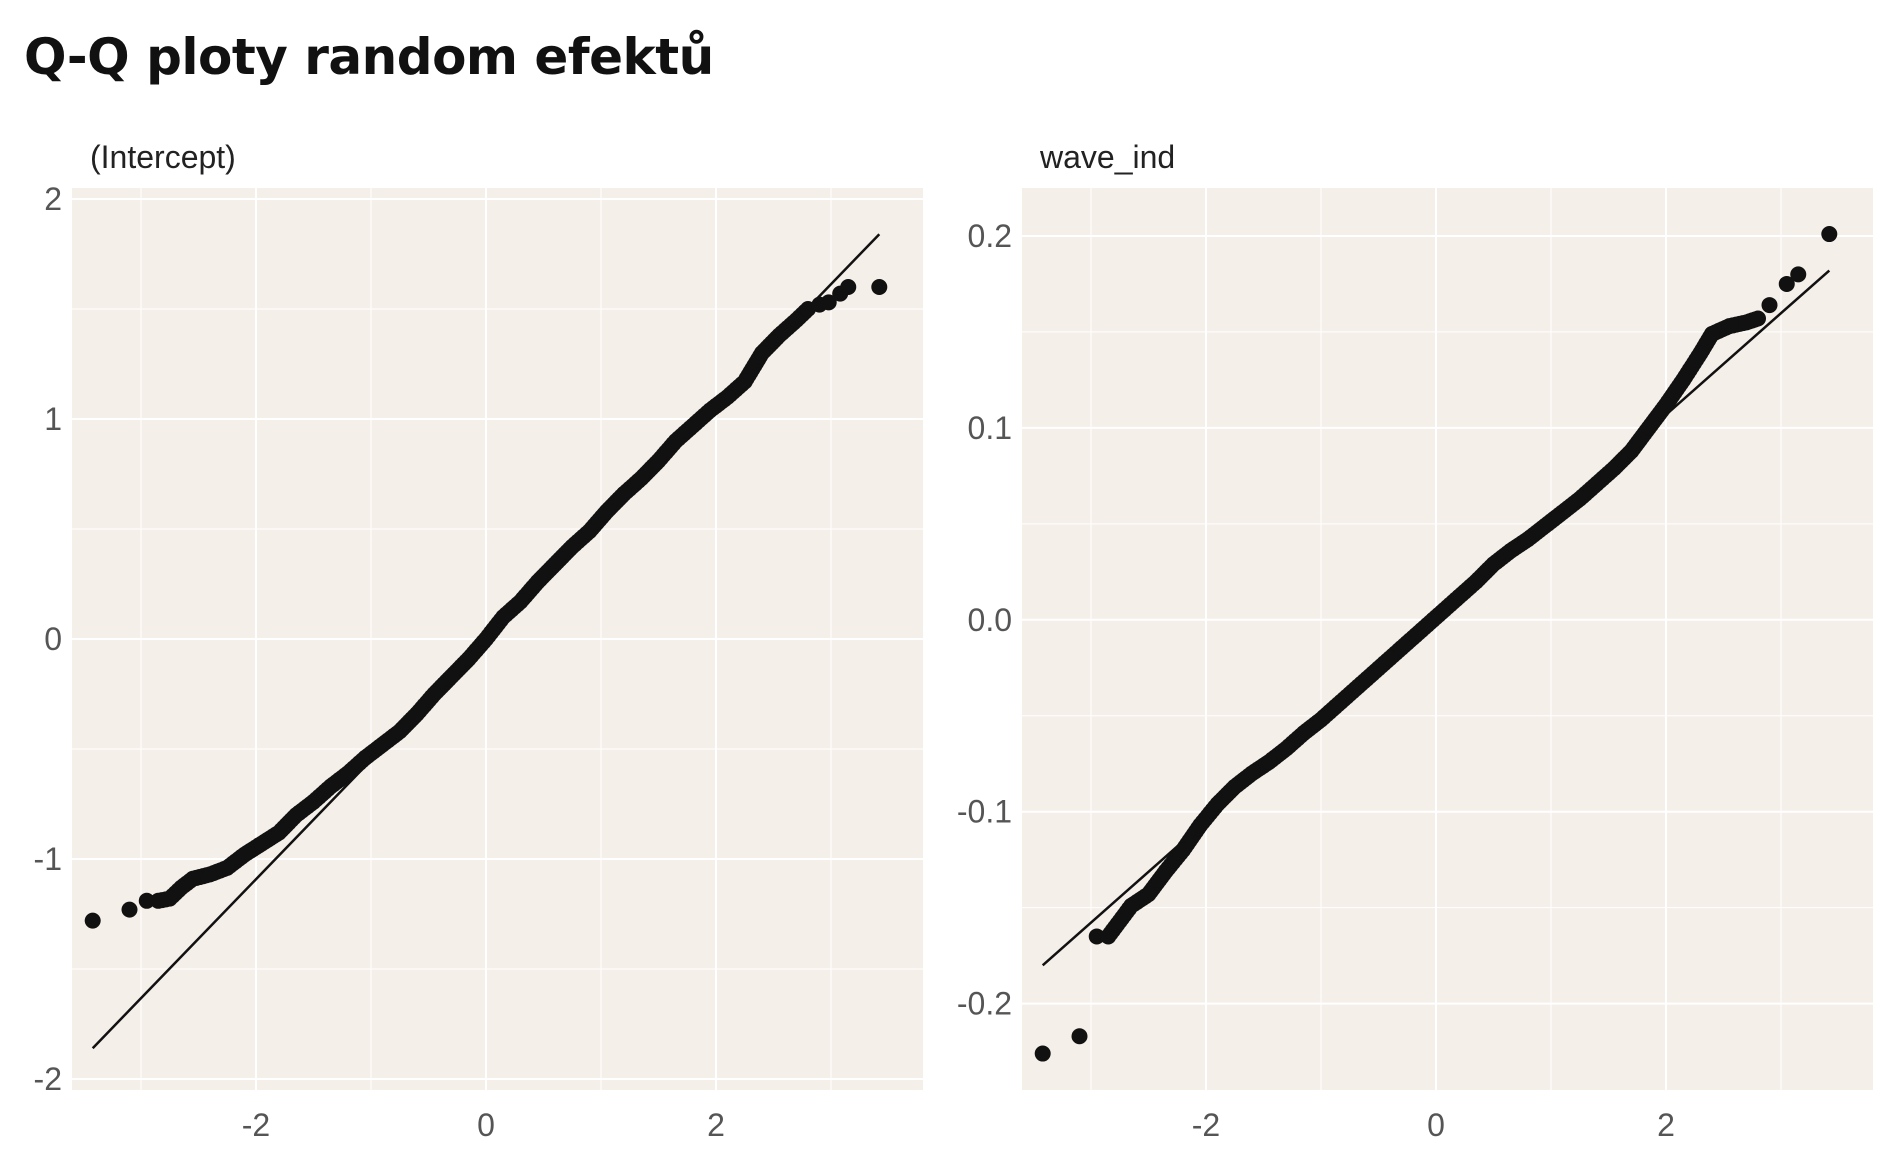 This screenshot has height=1166, width=1887. I want to click on panel-title-intercept: (Intercept), so click(163, 157).